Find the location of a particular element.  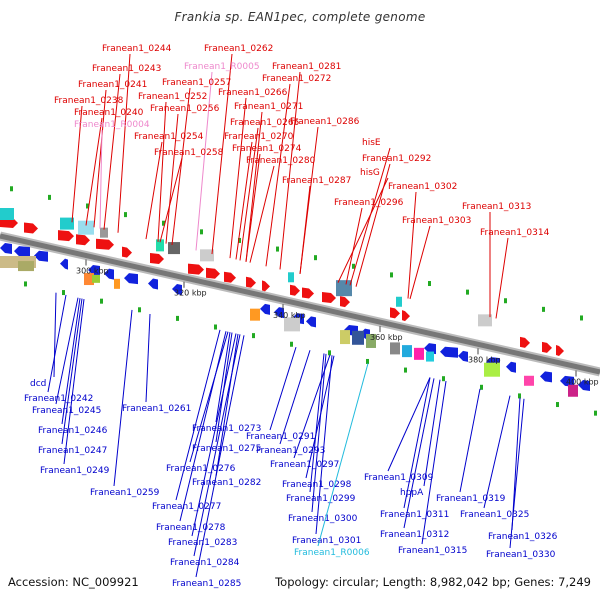

reverse-label-7: Franean1_0275 is located at coordinates (226, 449).